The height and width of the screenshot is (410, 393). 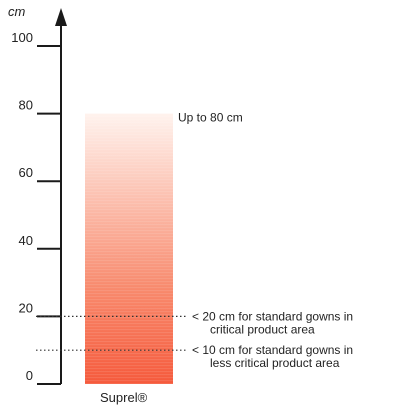 What do you see at coordinates (272, 350) in the screenshot?
I see `reference-note-line1: < 10 cm for standard gowns in` at bounding box center [272, 350].